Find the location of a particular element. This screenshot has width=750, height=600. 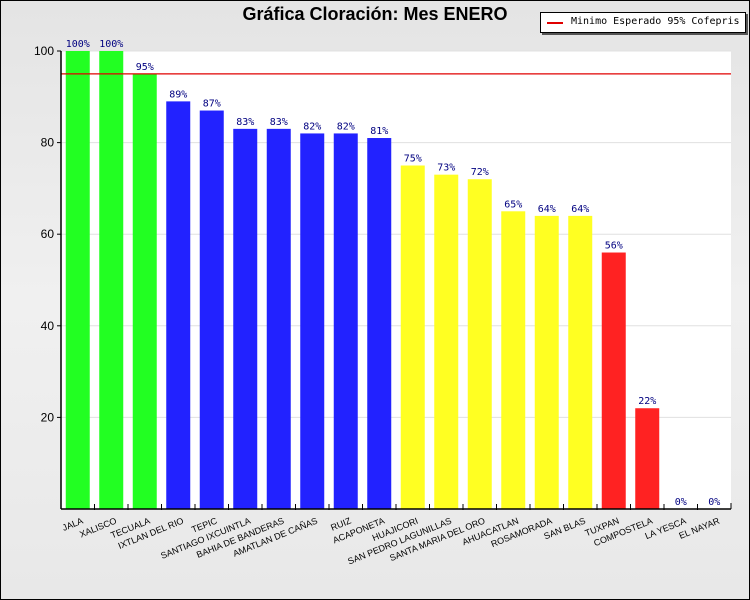

y-tick-label: 60 is located at coordinates (48, 234).